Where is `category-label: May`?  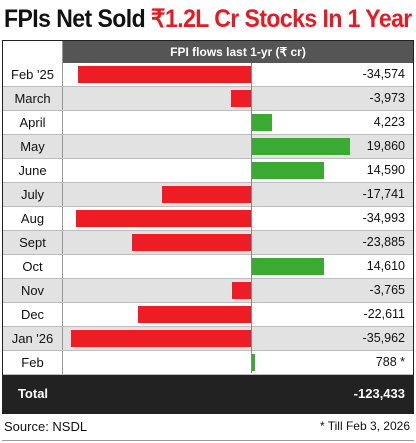
category-label: May is located at coordinates (33, 146).